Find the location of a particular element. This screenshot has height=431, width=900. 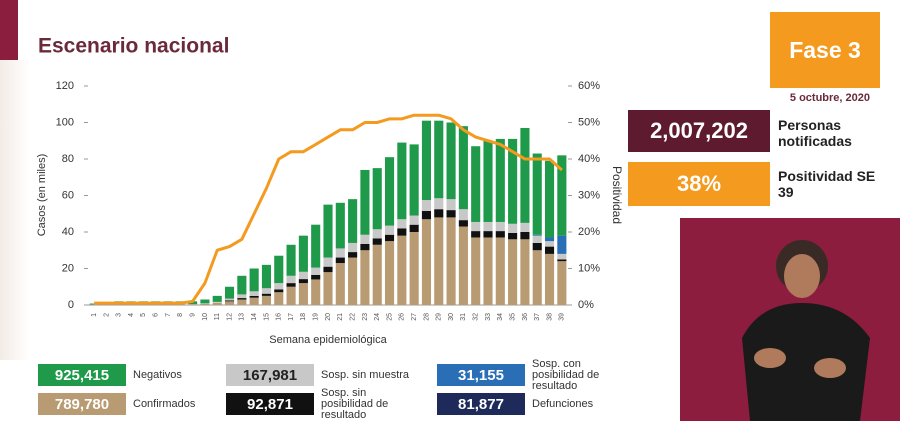

x-tick-label: 16 is located at coordinates (279, 317).